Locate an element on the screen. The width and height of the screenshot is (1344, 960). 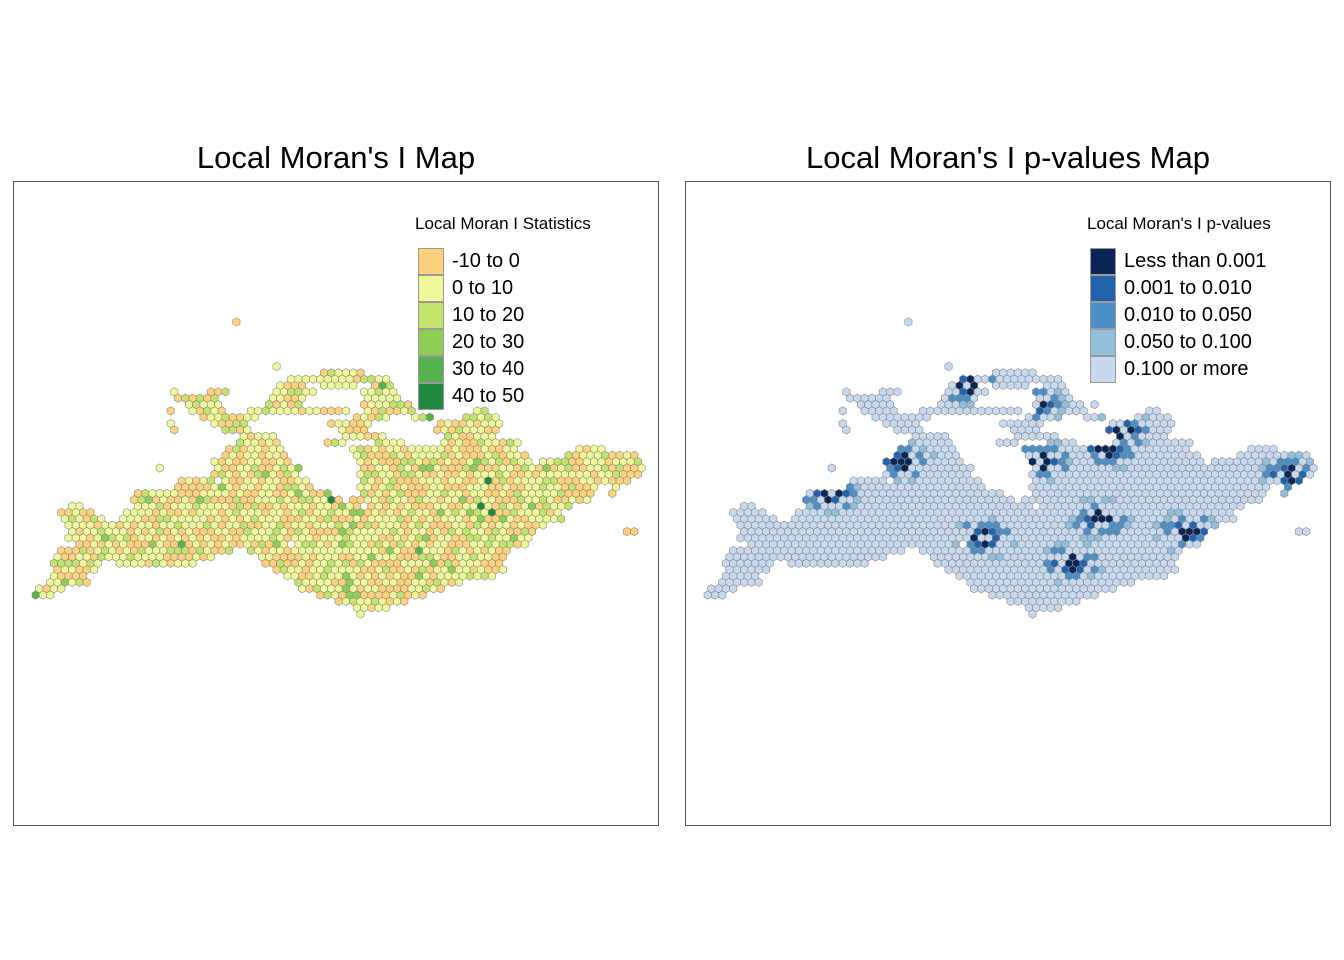
legend-label: 30 to 40 is located at coordinates (488, 369).